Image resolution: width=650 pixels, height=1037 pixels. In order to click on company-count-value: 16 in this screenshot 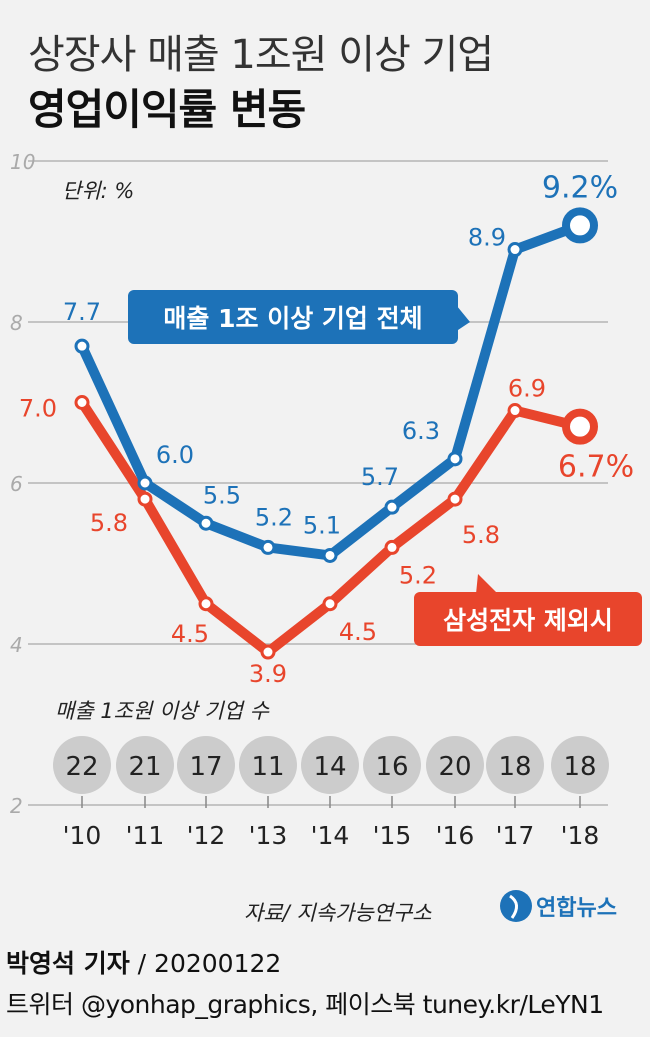, I will do `click(391, 767)`.